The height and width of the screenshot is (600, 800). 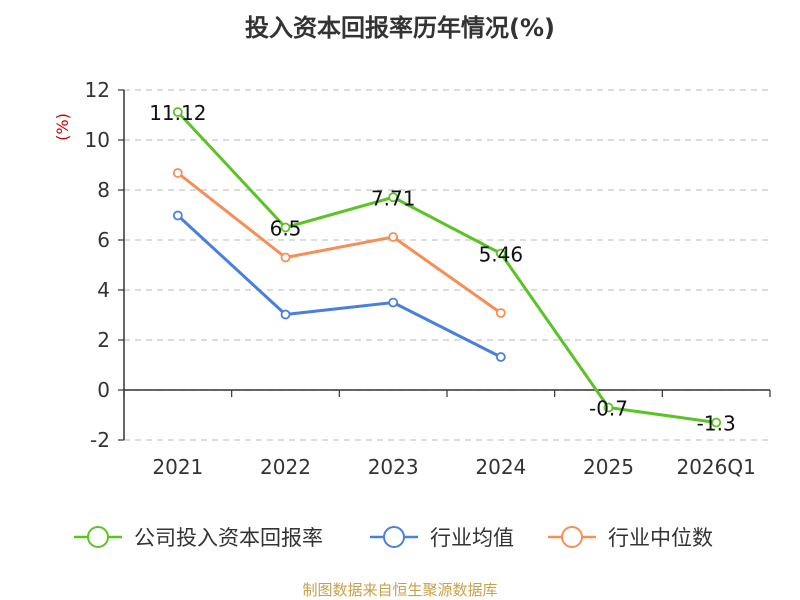 I want to click on data-label: 11.12, so click(x=177, y=113).